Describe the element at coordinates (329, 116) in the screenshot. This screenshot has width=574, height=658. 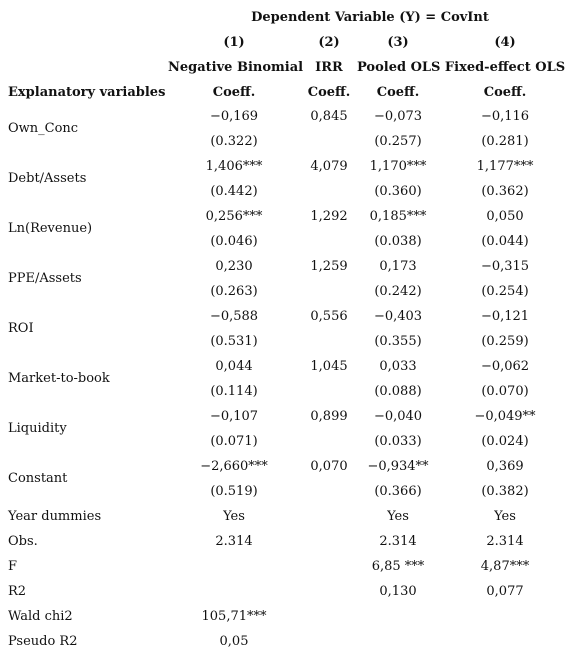
I see `coef-cell: 0,845` at that location.